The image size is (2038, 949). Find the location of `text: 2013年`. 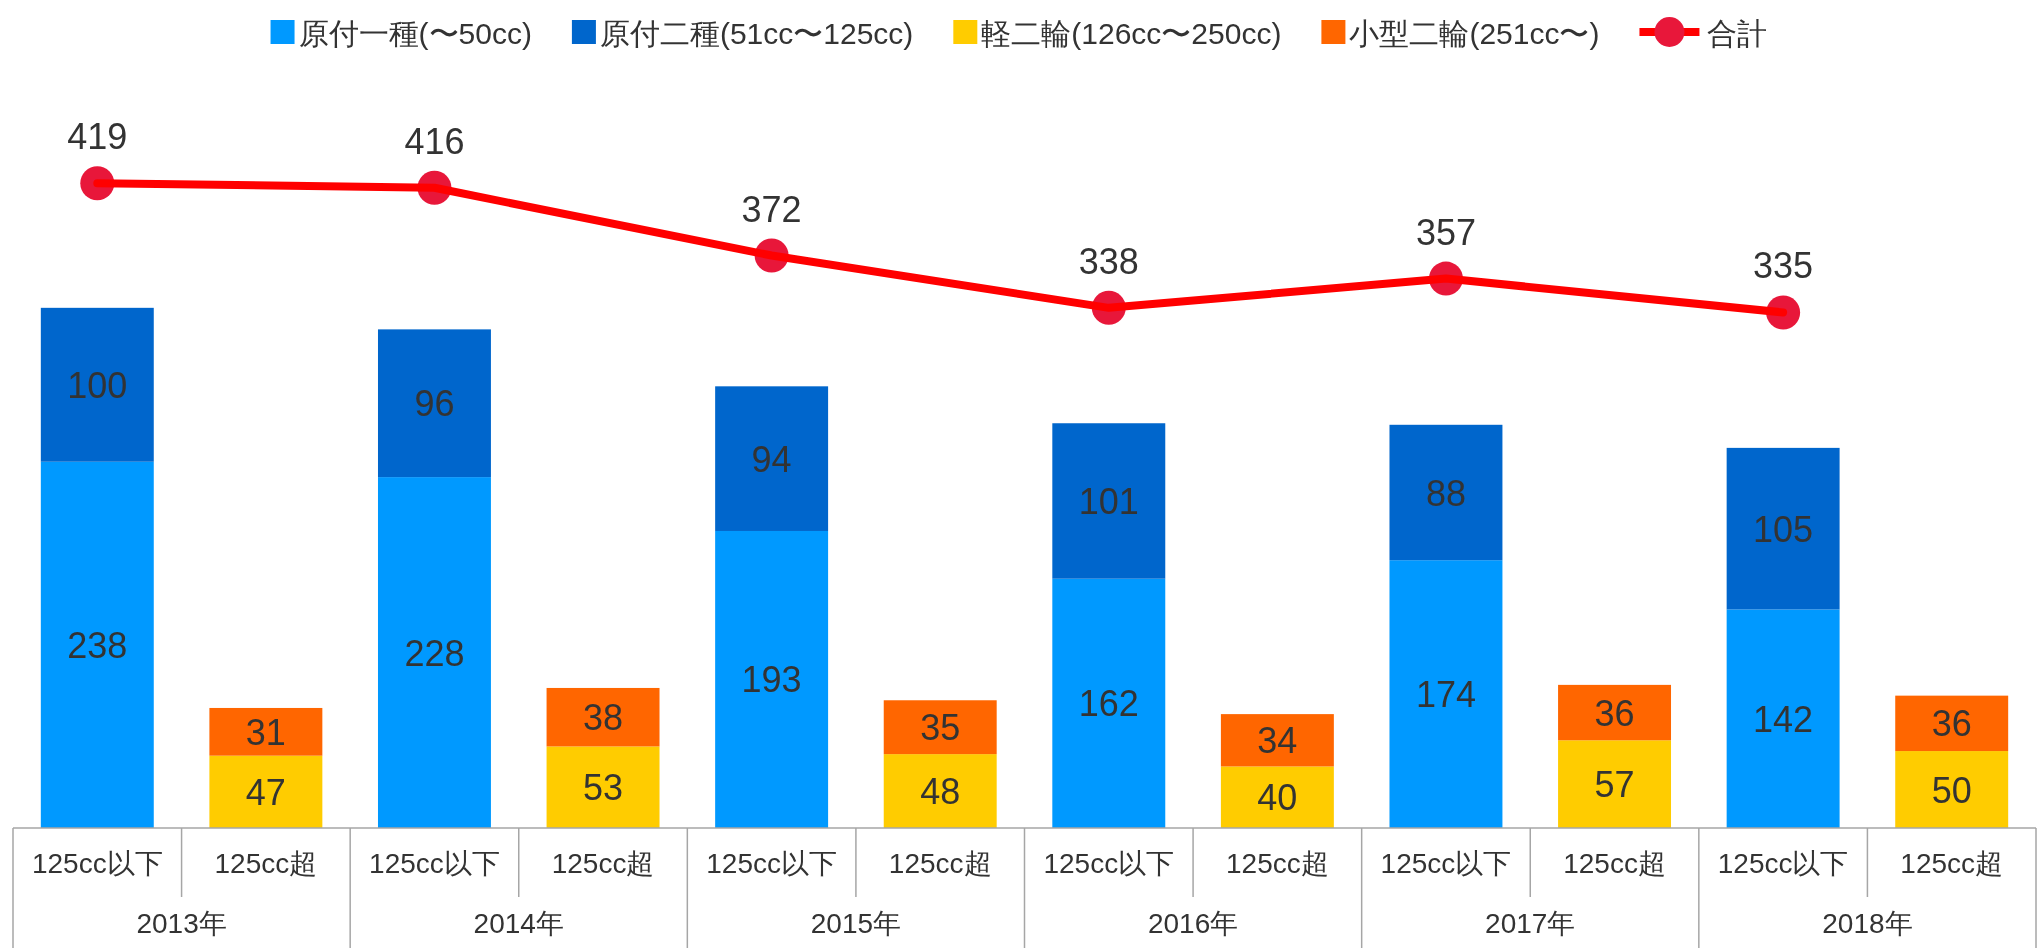

text: 2013年 is located at coordinates (181, 923).